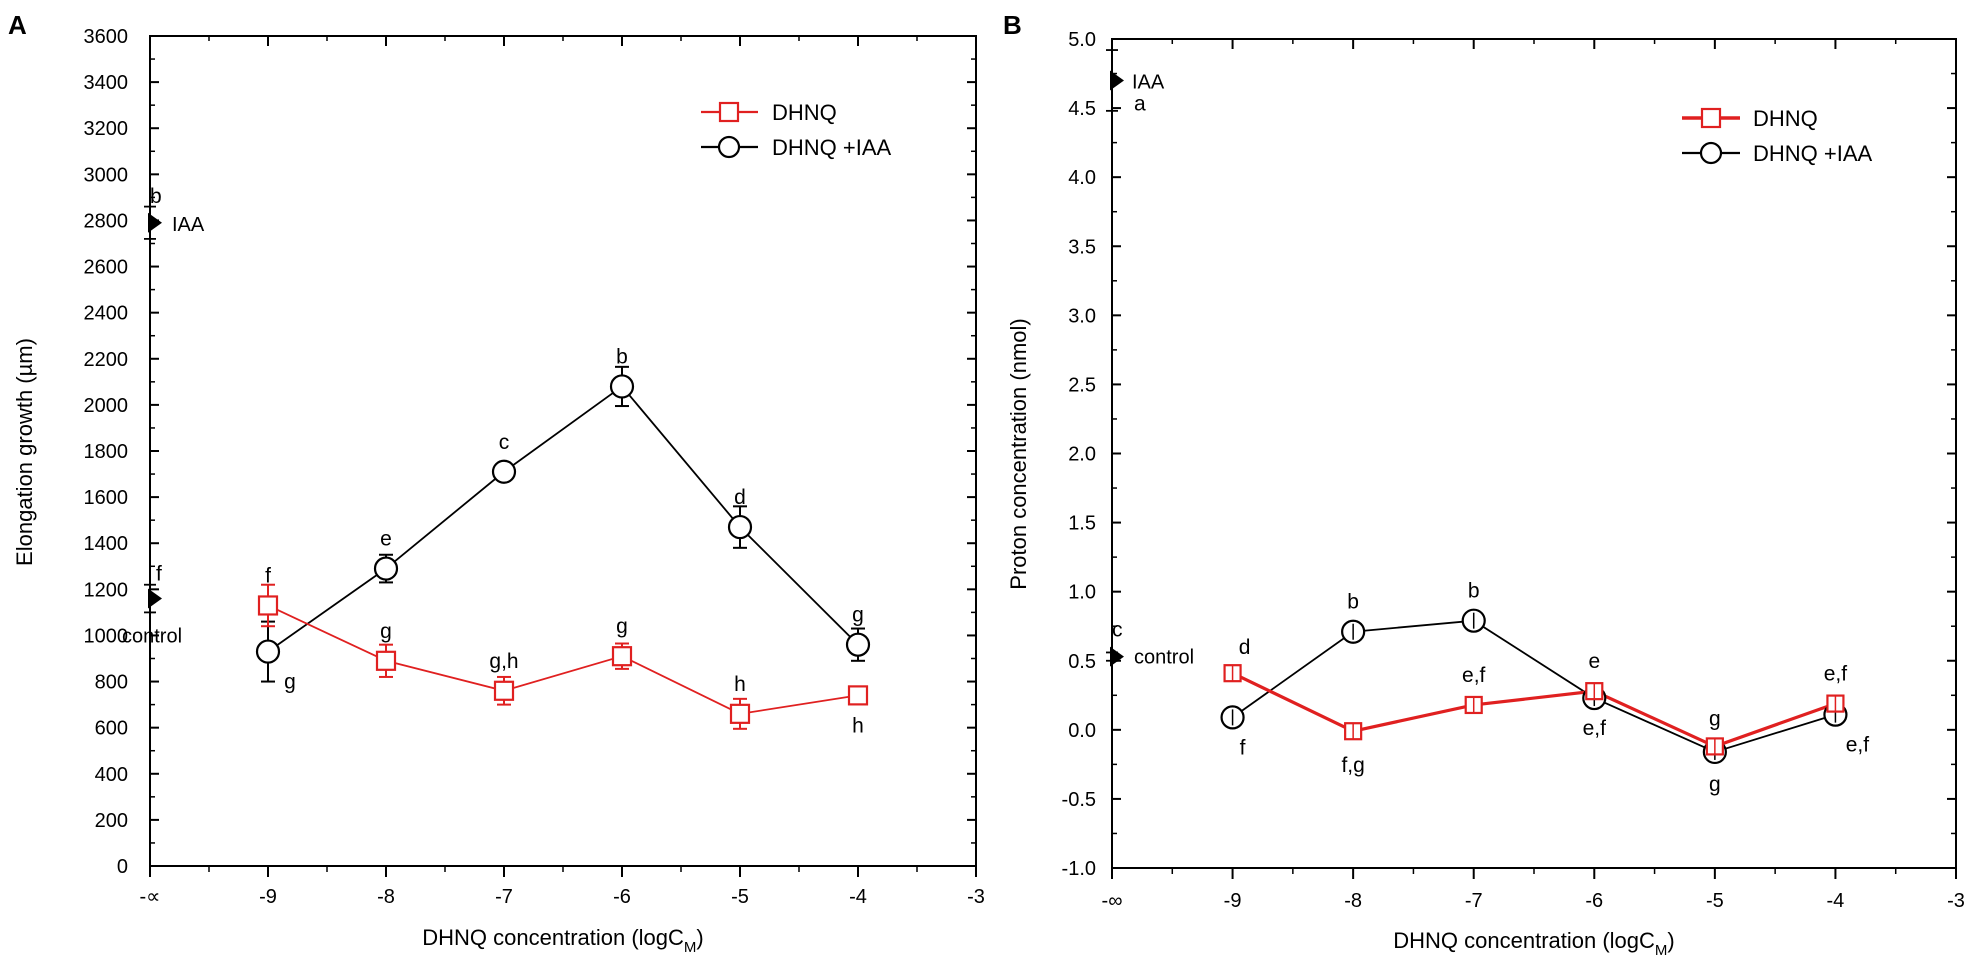 This screenshot has height=976, width=1979. Describe the element at coordinates (106, 590) in the screenshot. I see `y-tick-label: 1200` at that location.